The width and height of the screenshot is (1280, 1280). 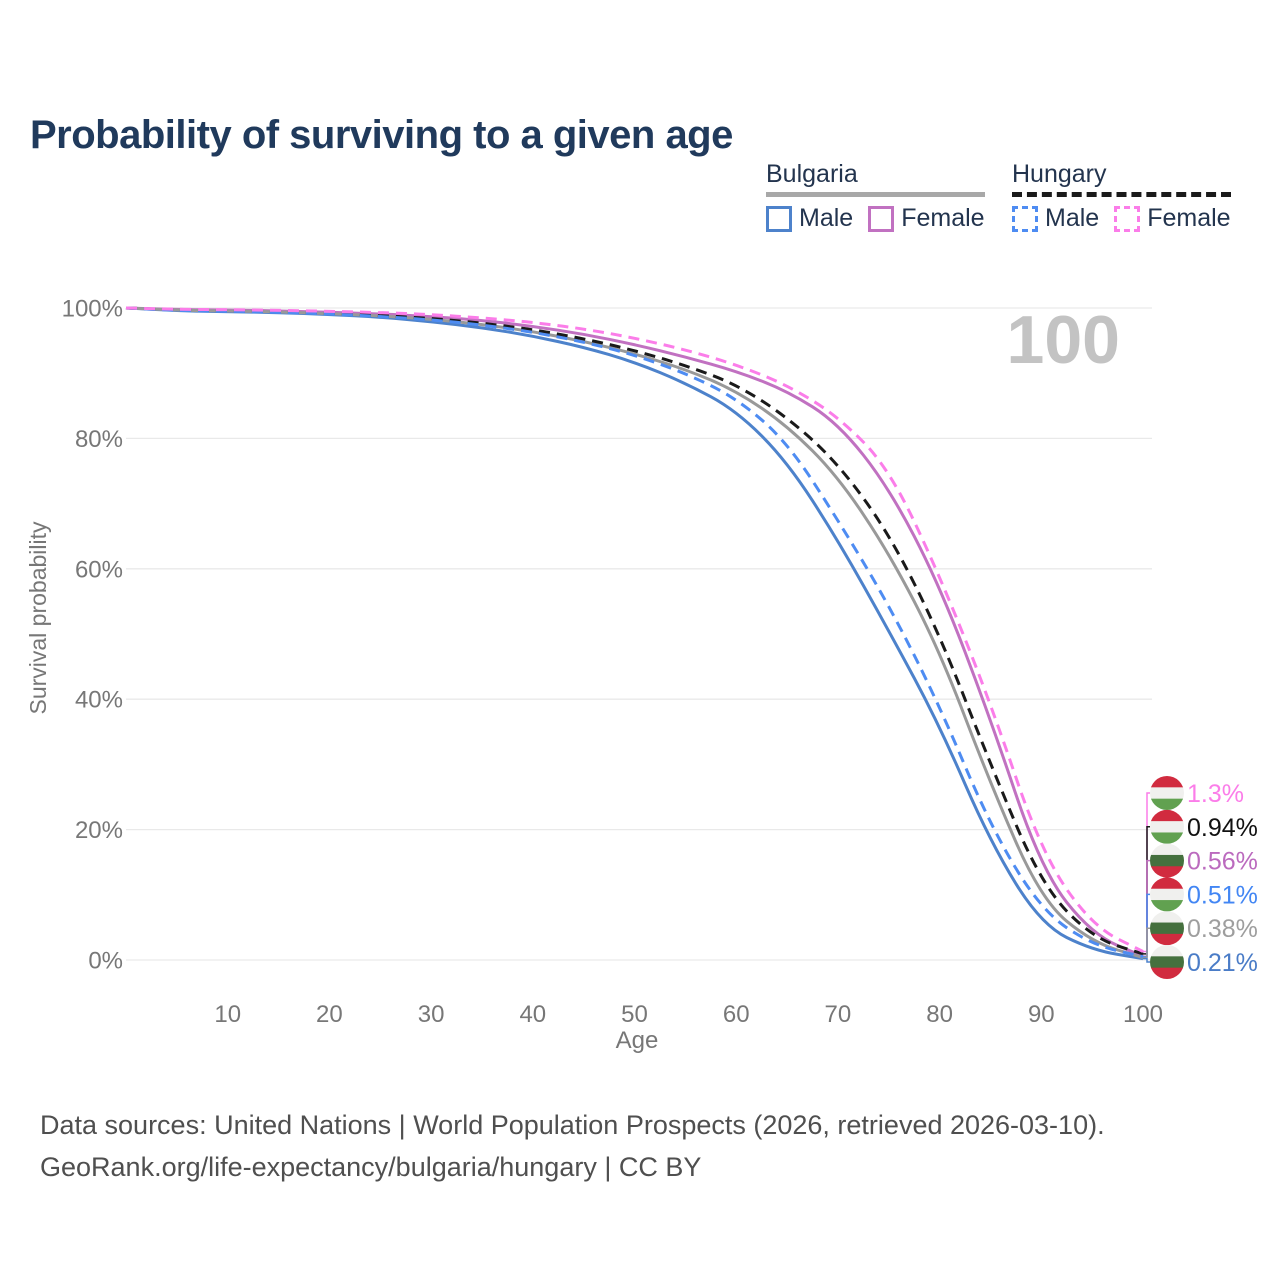 What do you see at coordinates (838, 1014) in the screenshot?
I see `x-tick-label: 70` at bounding box center [838, 1014].